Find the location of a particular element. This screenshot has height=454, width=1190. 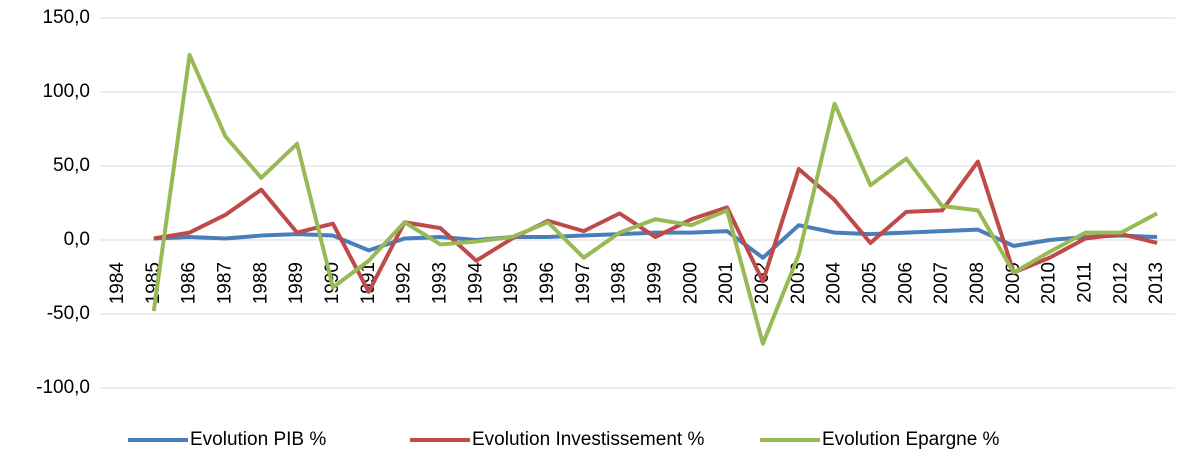

x-tick-label: 1998 is located at coordinates (619, 283).